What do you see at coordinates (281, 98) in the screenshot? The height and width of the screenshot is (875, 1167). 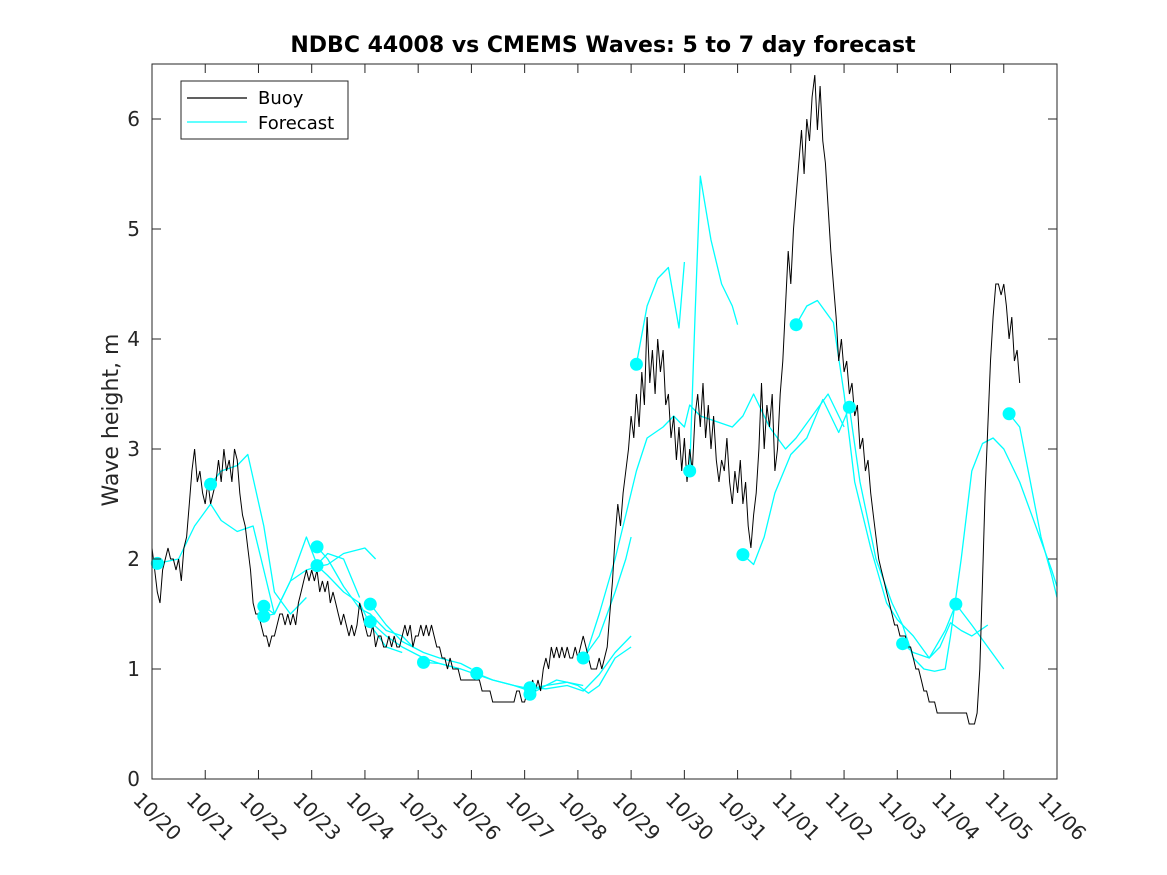 I see `legend-buoy-label: Buoy` at bounding box center [281, 98].